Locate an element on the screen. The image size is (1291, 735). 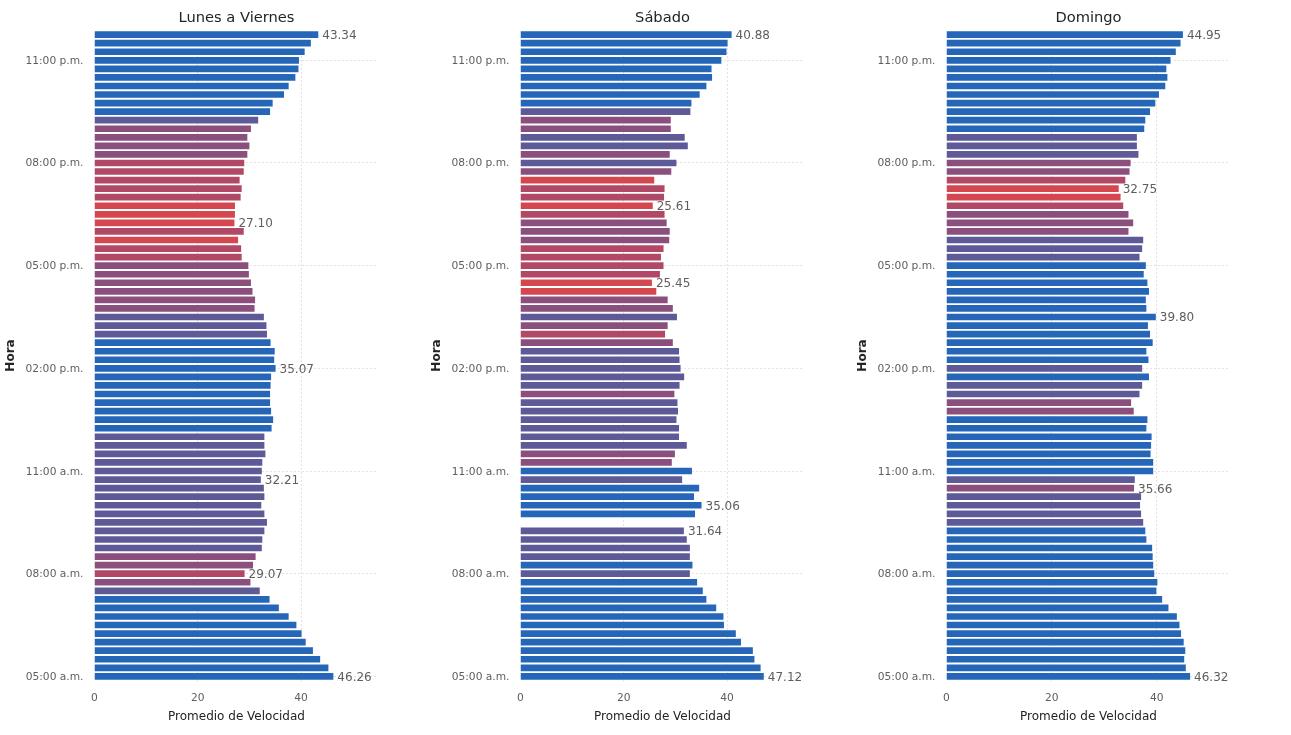
data-label: 40.88 is located at coordinates (752, 35).